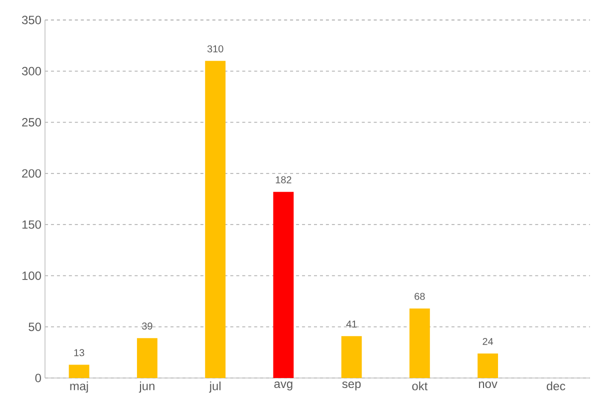 This screenshot has width=594, height=414. What do you see at coordinates (351, 324) in the screenshot?
I see `data-label: 41` at bounding box center [351, 324].